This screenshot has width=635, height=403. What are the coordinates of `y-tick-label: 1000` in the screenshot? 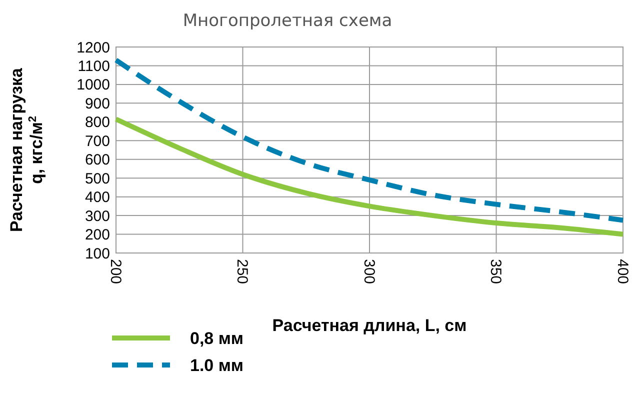 It's located at (93, 85).